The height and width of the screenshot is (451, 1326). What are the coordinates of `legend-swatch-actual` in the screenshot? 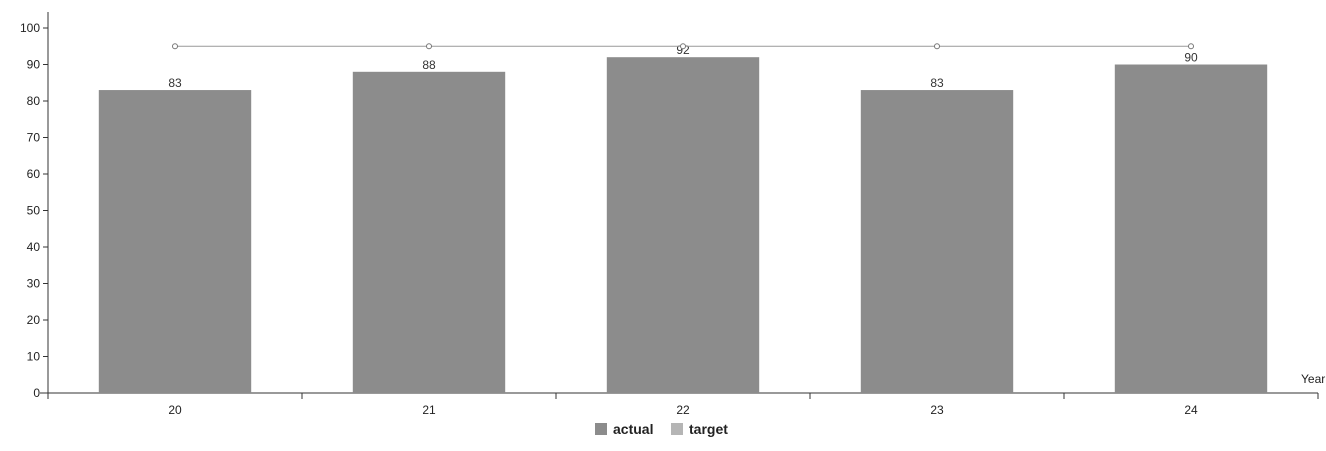 It's located at (601, 429).